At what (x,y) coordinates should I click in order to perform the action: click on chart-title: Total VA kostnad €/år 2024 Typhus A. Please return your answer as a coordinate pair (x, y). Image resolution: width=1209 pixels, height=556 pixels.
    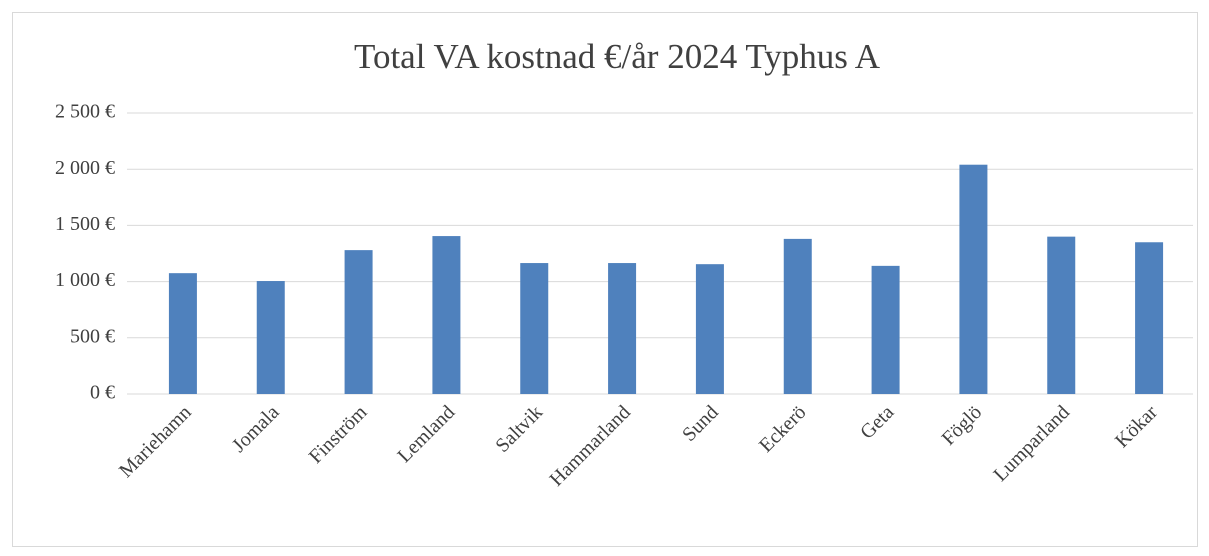
    Looking at the image, I should click on (617, 56).